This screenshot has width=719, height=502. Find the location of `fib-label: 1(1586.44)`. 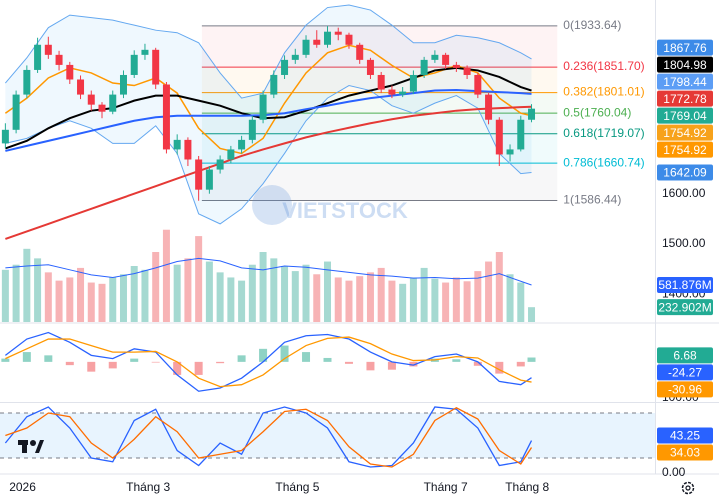

fib-label: 1(1586.44) is located at coordinates (592, 200).